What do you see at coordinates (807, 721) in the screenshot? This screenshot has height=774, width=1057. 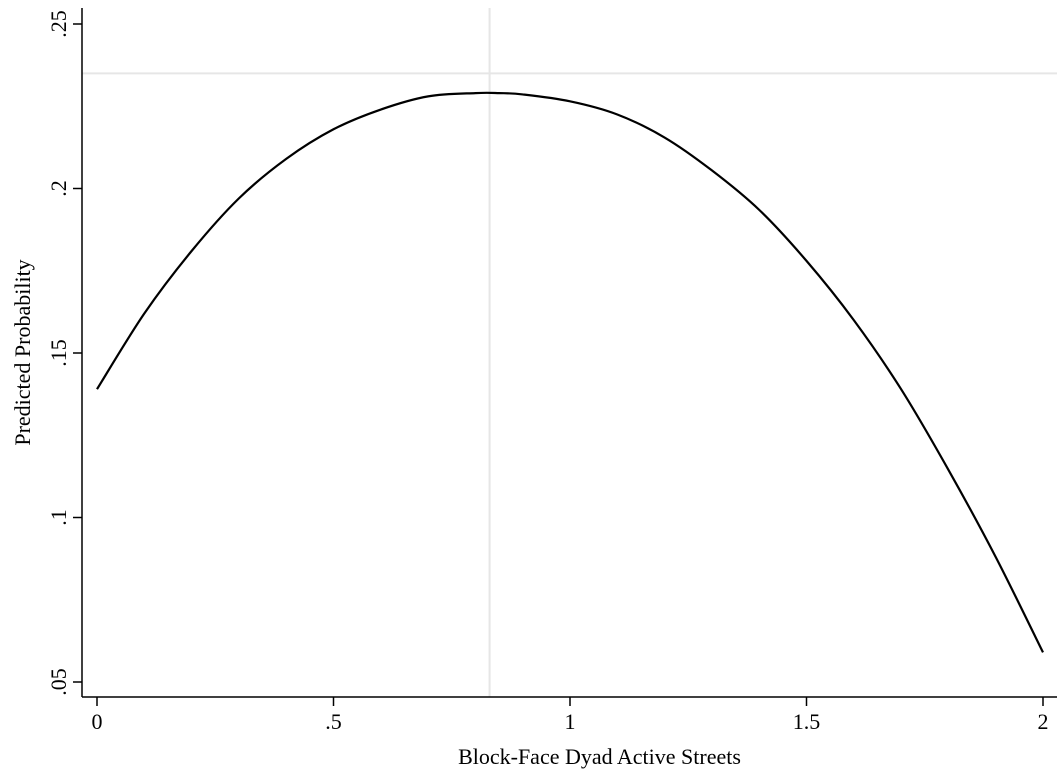 I see `x-tick-label: 1.5` at bounding box center [807, 721].